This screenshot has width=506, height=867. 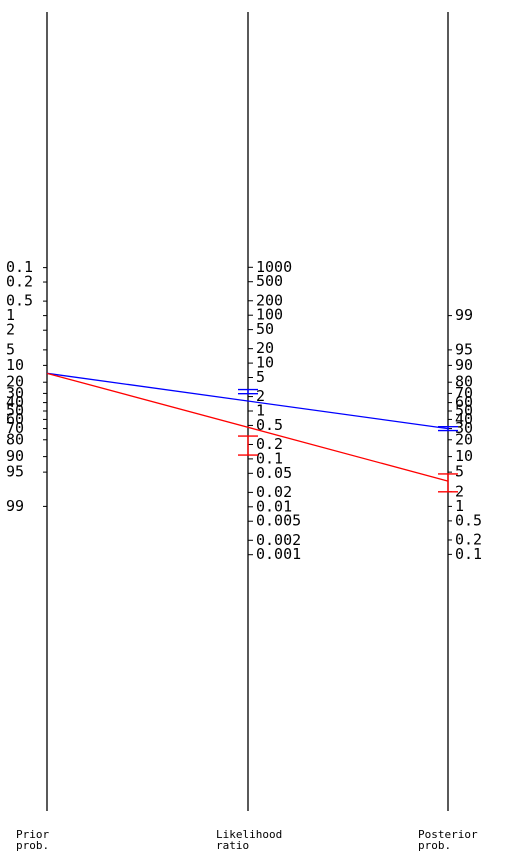 What do you see at coordinates (468, 520) in the screenshot?
I see `posterior-tick-label: 0.5` at bounding box center [468, 520].